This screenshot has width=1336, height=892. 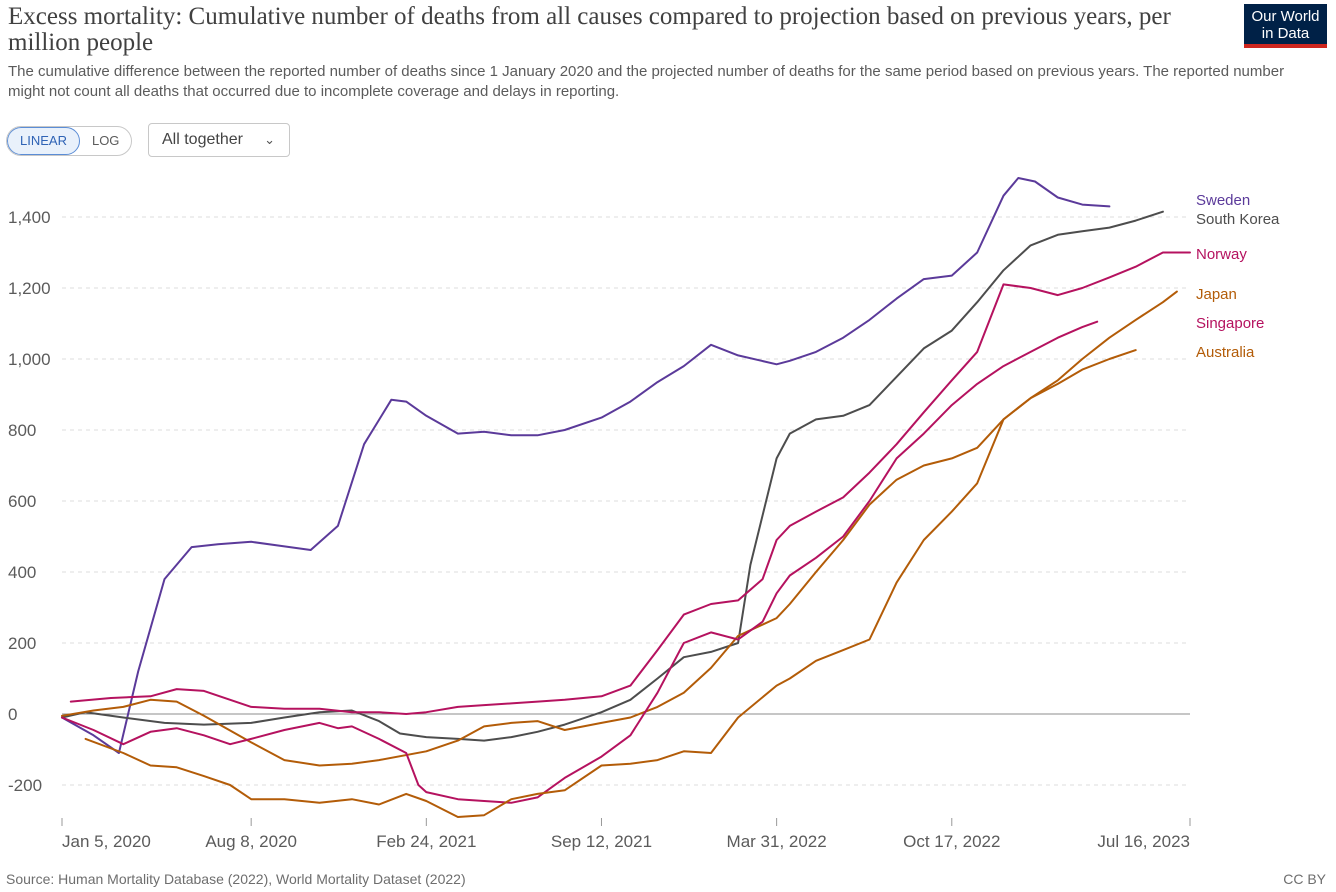 What do you see at coordinates (25, 785) in the screenshot?
I see `y-tick-label: -200` at bounding box center [25, 785].